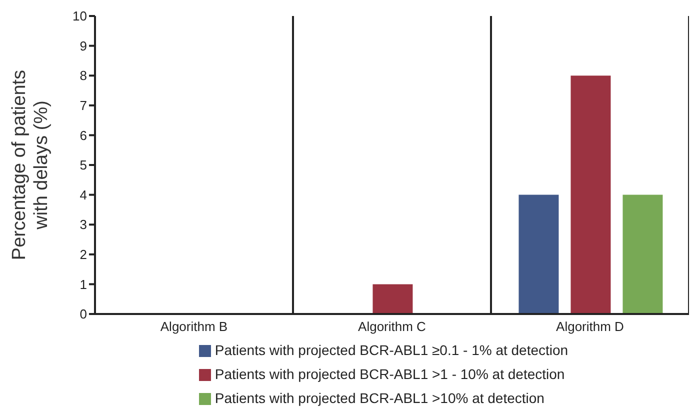 The image size is (697, 418). Describe the element at coordinates (83, 165) in the screenshot. I see `y-tick-label: 5` at that location.